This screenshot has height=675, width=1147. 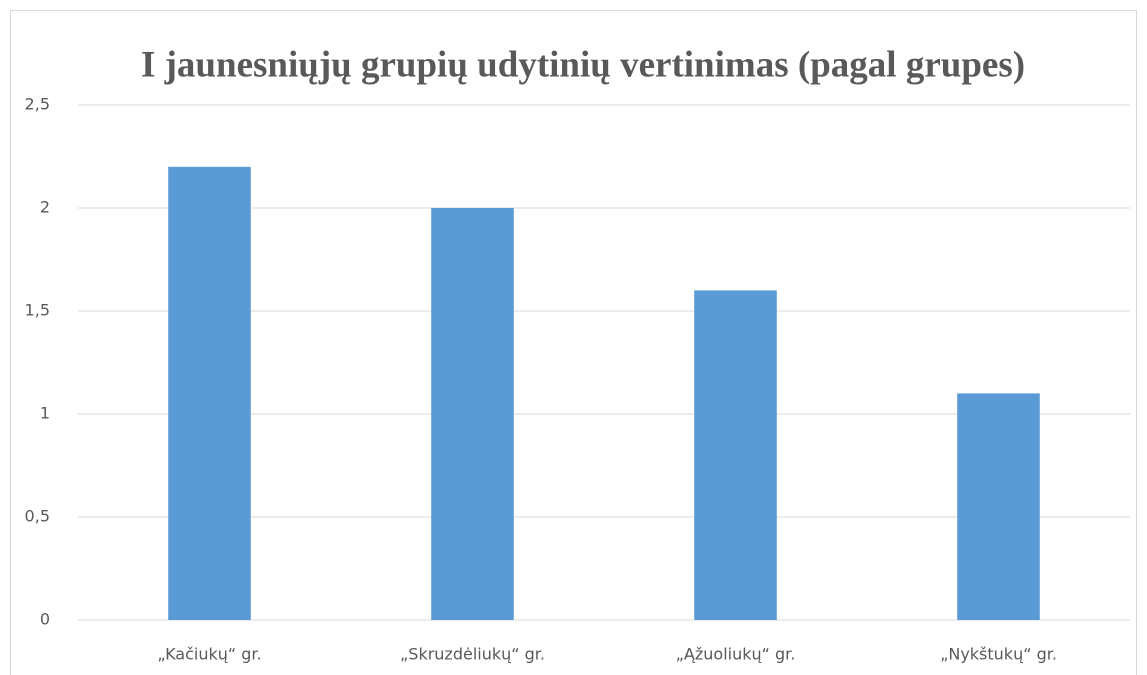 I want to click on y-tick-label: 1, so click(x=45, y=413).